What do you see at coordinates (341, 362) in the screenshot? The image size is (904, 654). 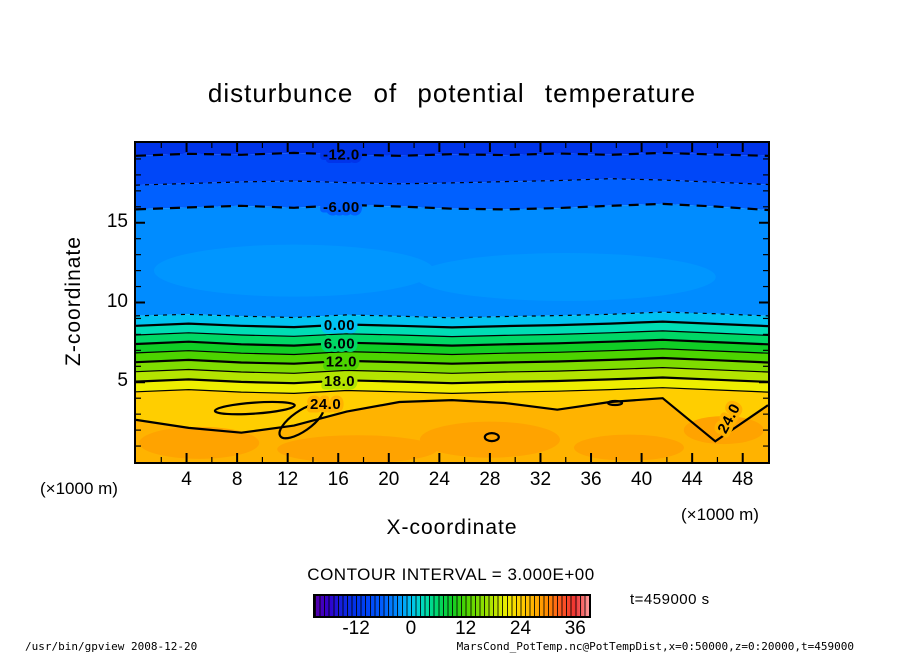 I see `contour-label: 12.0` at bounding box center [341, 362].